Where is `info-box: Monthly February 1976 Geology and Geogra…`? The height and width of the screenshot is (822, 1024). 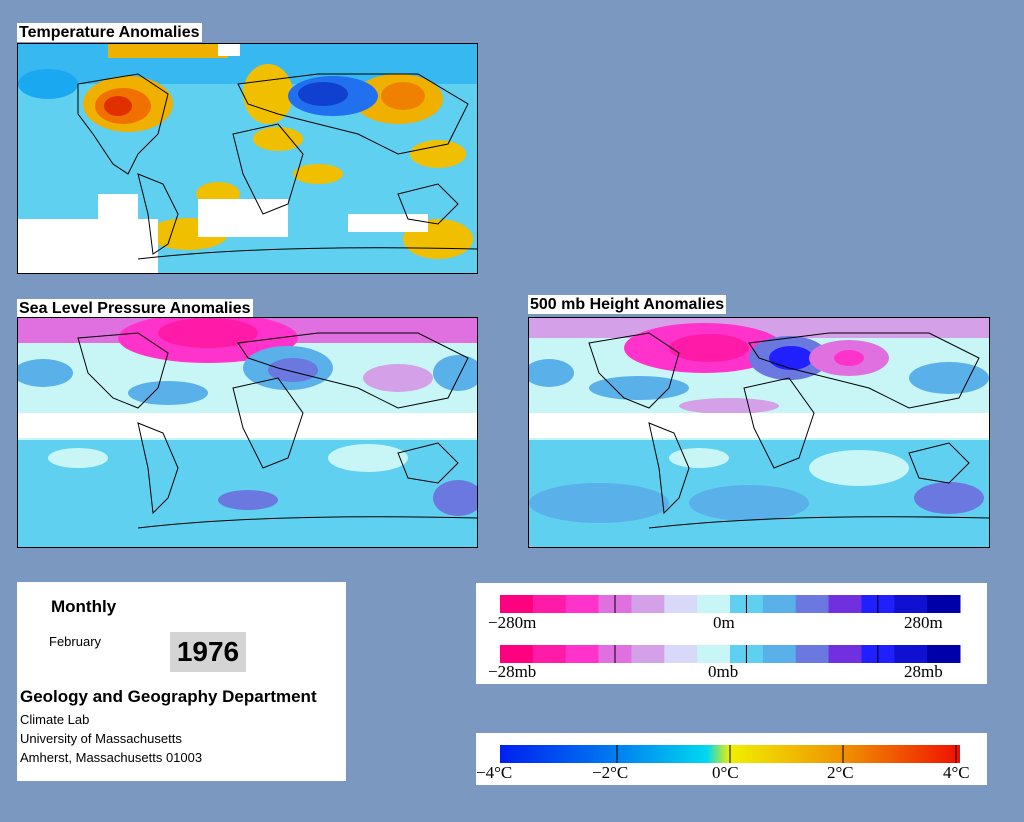
info-box: Monthly February 1976 Geology and Geogra… is located at coordinates (181, 681).